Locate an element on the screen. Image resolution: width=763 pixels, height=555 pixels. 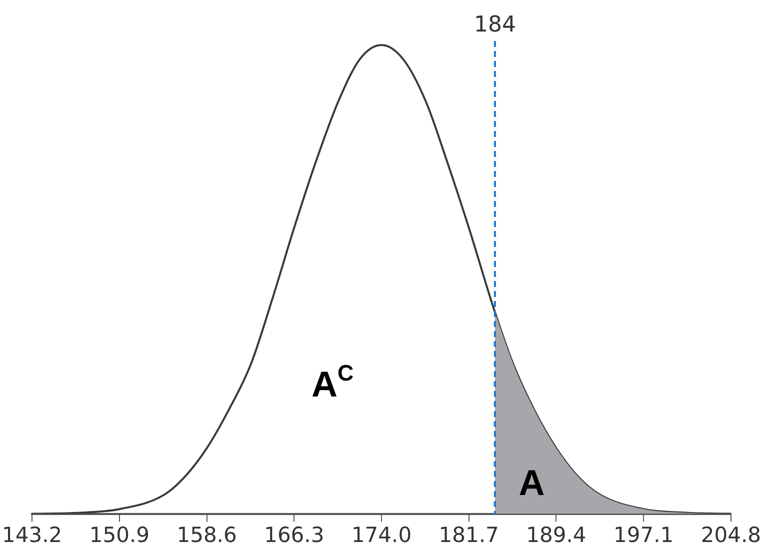
x-tick-label: 150.9 is located at coordinates (119, 534).